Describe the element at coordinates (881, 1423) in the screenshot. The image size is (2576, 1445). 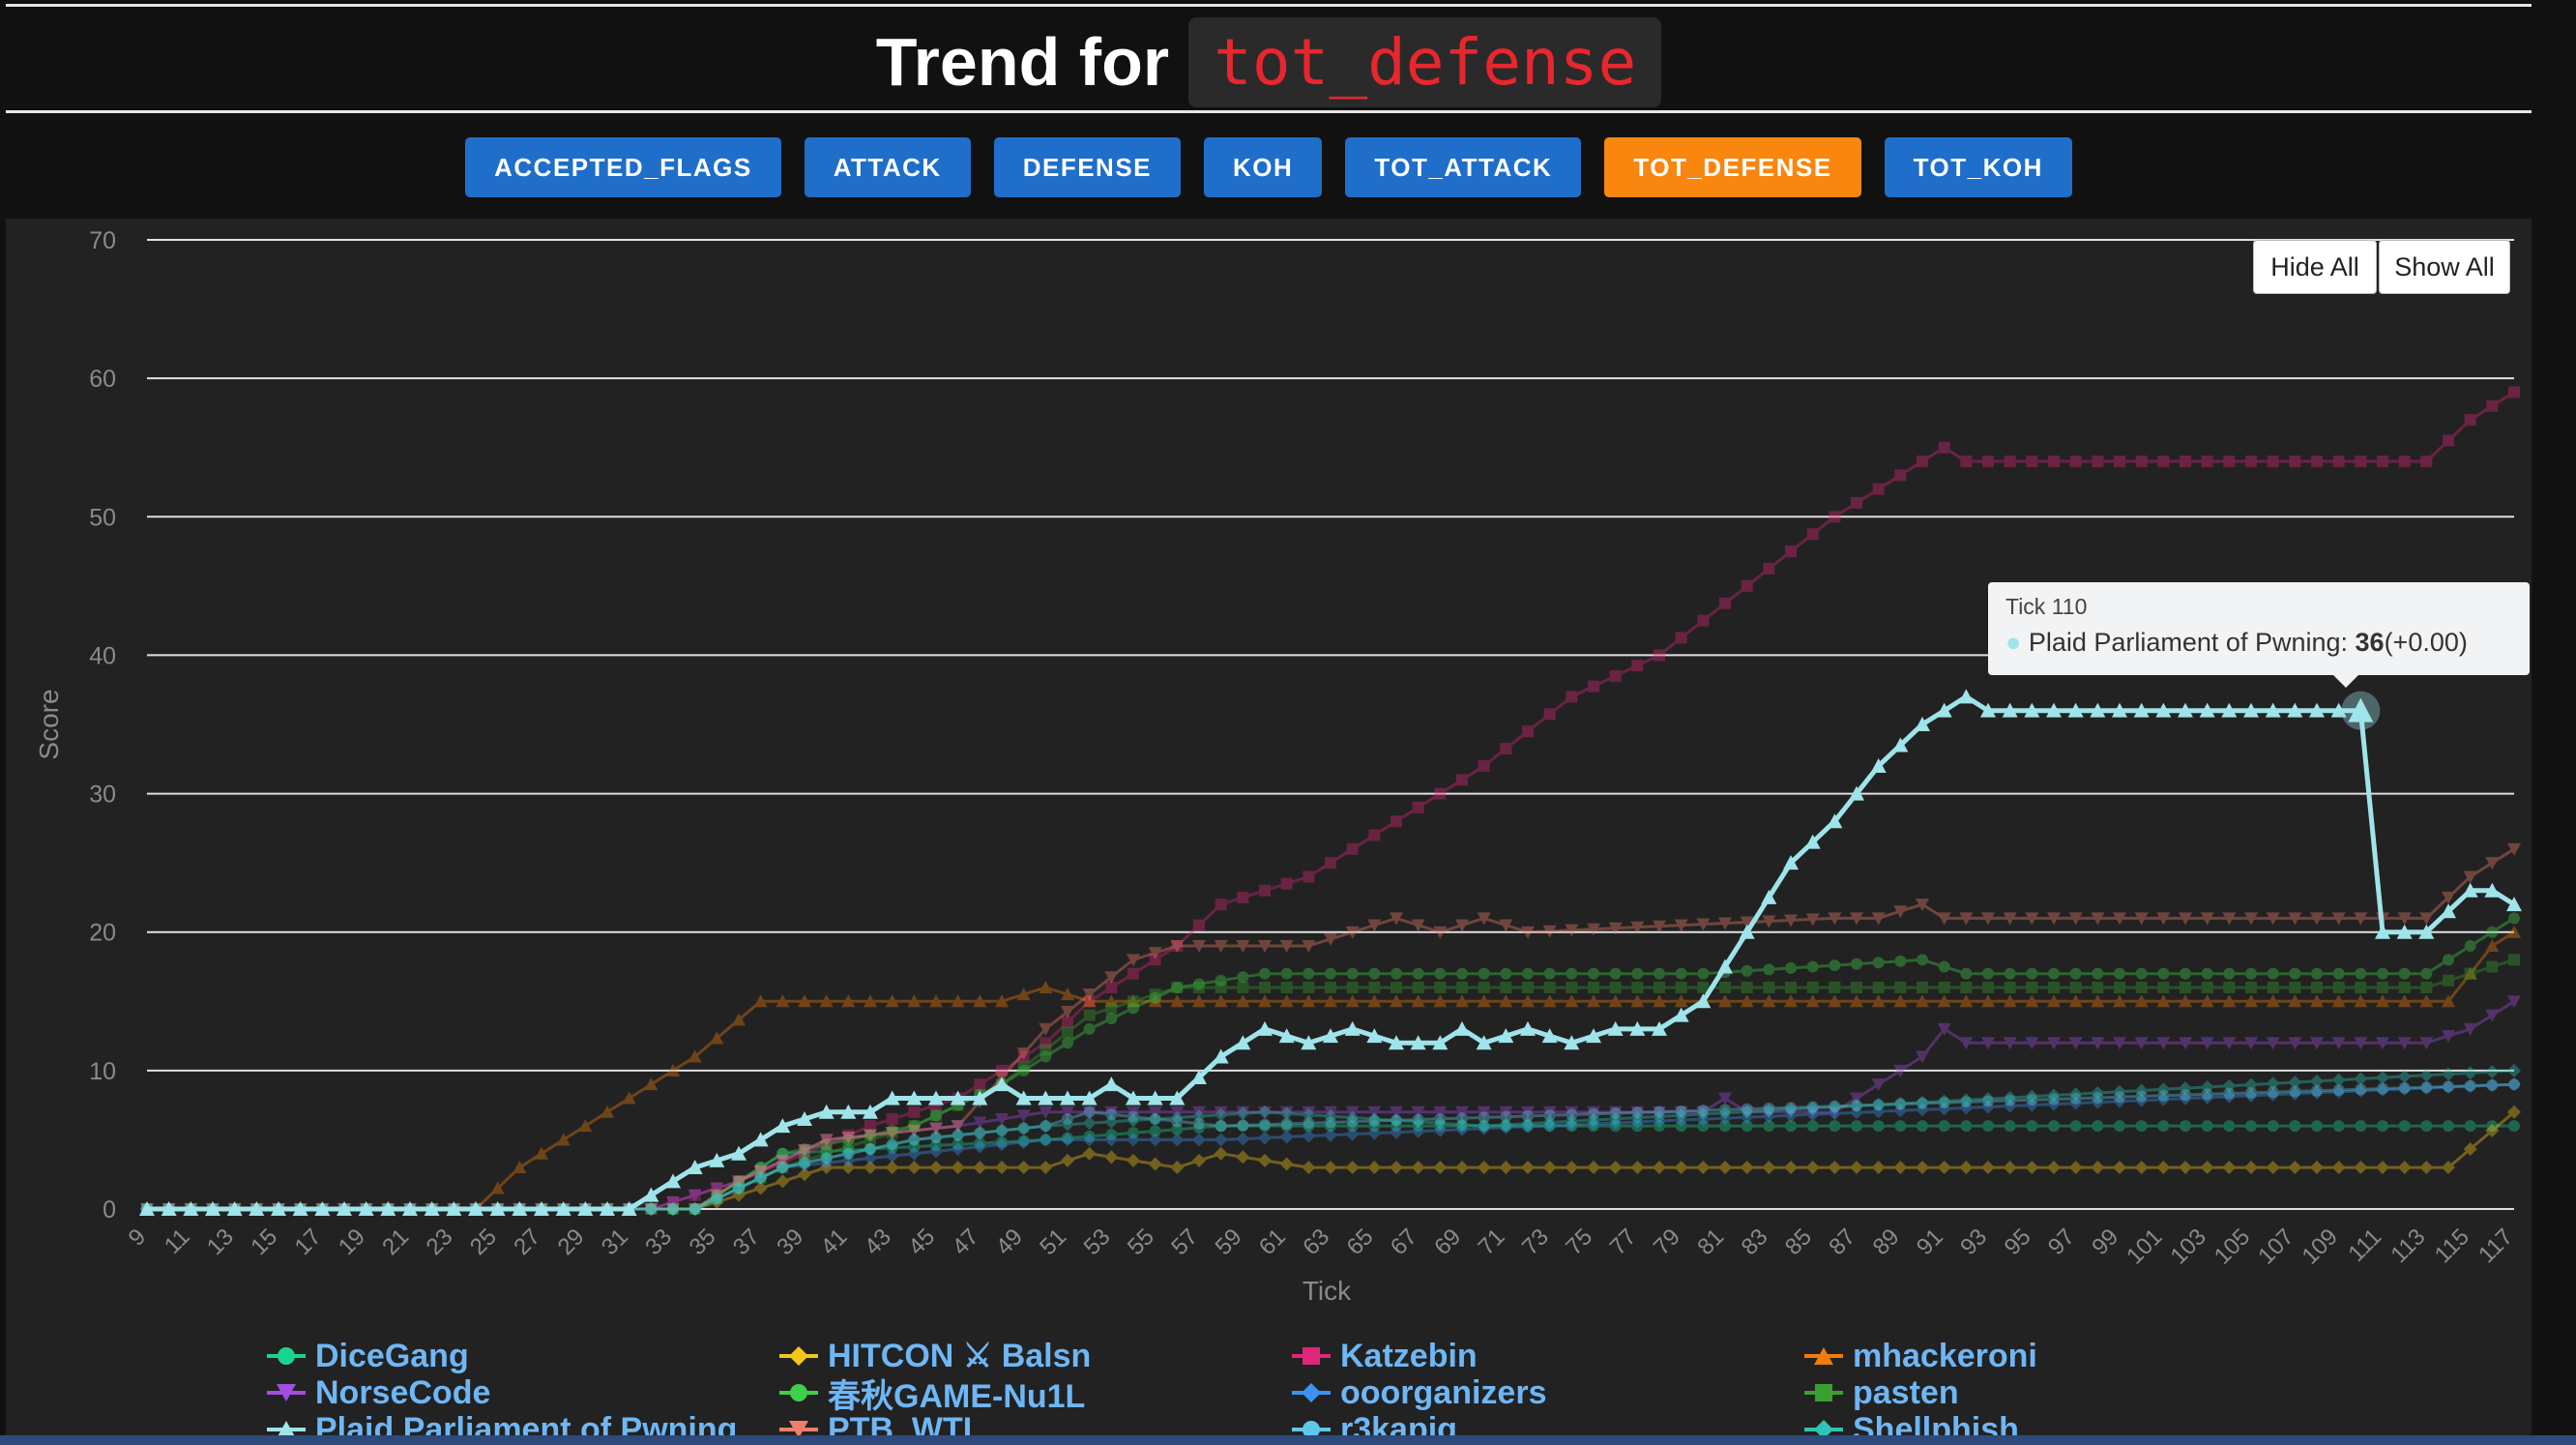
I see `legend-item: PTB_WTL` at that location.